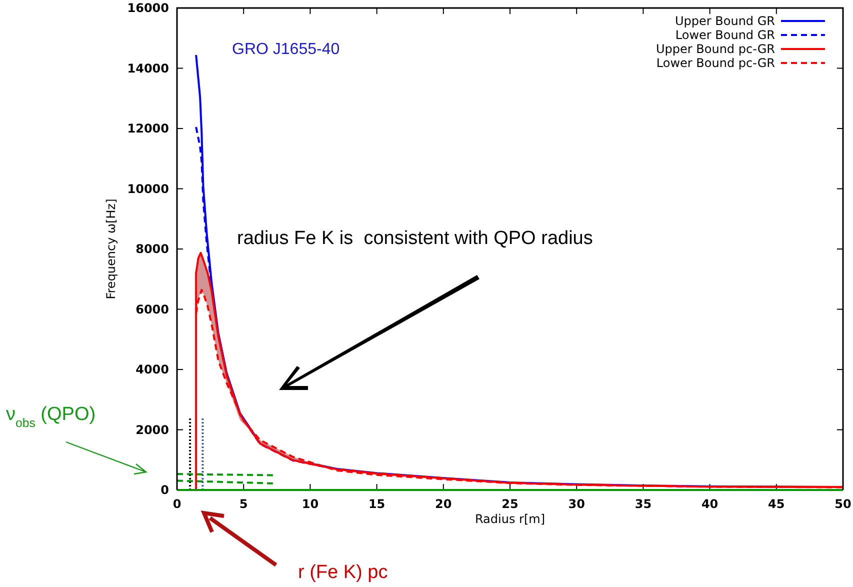  What do you see at coordinates (510, 519) in the screenshot?
I see `x-axis-title: Radius r[m]` at bounding box center [510, 519].